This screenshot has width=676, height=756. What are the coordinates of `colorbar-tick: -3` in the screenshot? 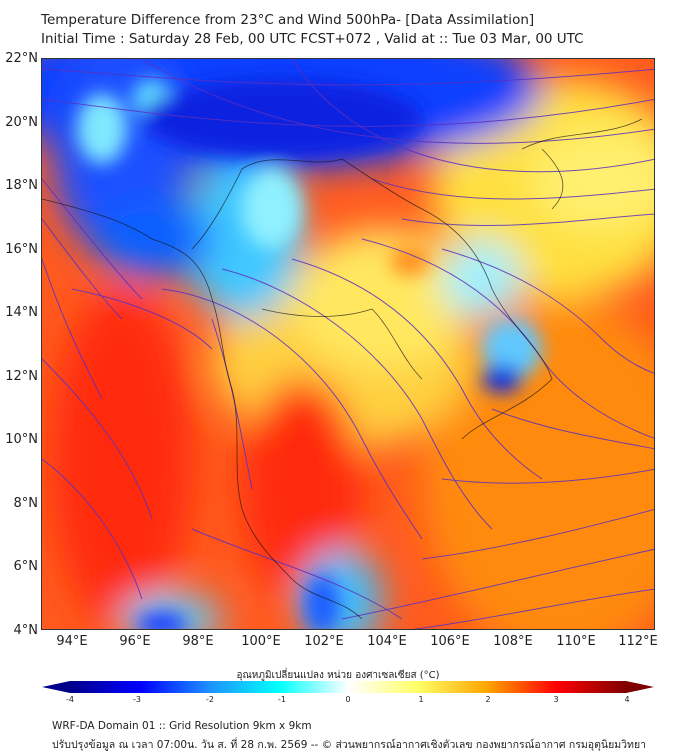 It's located at (137, 699).